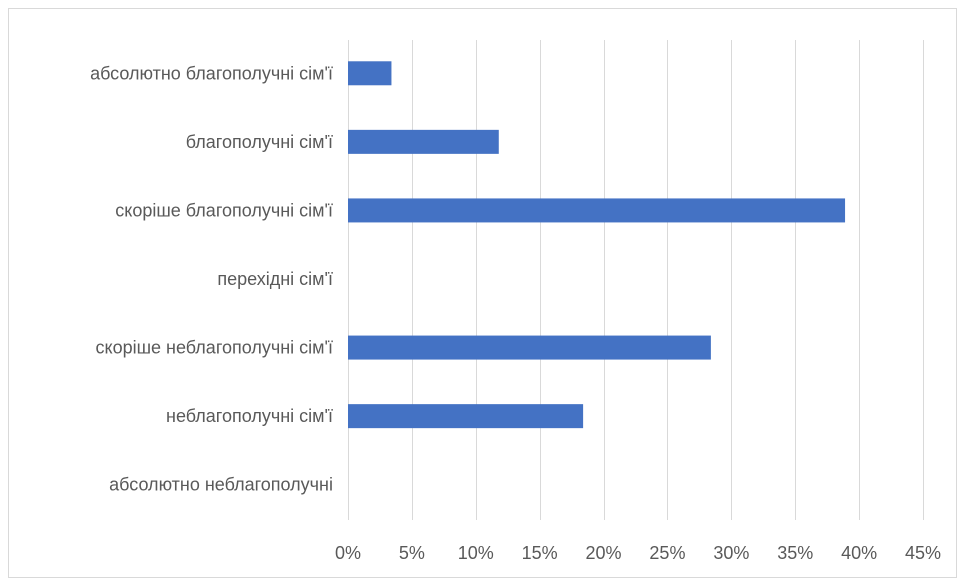 This screenshot has height=580, width=959. What do you see at coordinates (604, 553) in the screenshot?
I see `x-tick-label: 20%` at bounding box center [604, 553].